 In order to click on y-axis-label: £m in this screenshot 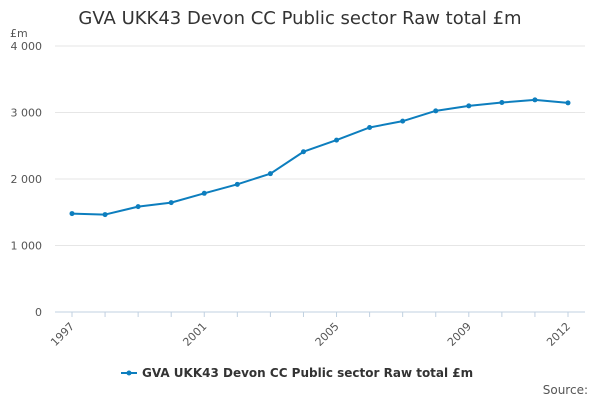, I will do `click(19, 33)`.